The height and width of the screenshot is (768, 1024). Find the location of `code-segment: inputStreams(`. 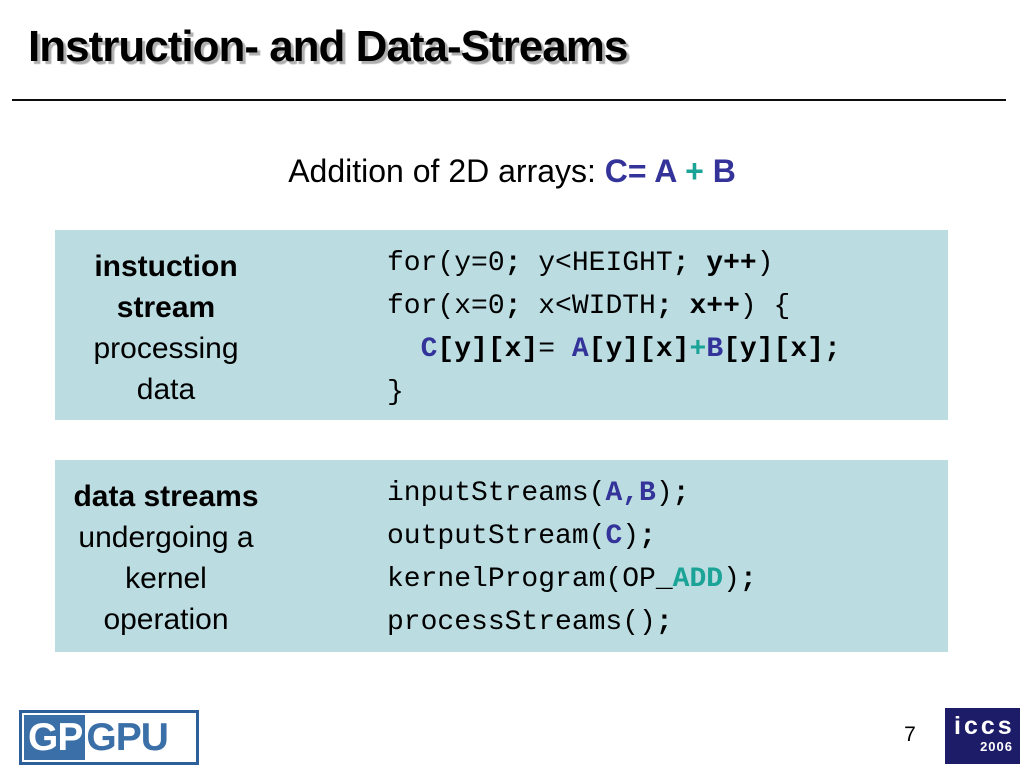

code-segment: inputStreams( is located at coordinates (496, 493).